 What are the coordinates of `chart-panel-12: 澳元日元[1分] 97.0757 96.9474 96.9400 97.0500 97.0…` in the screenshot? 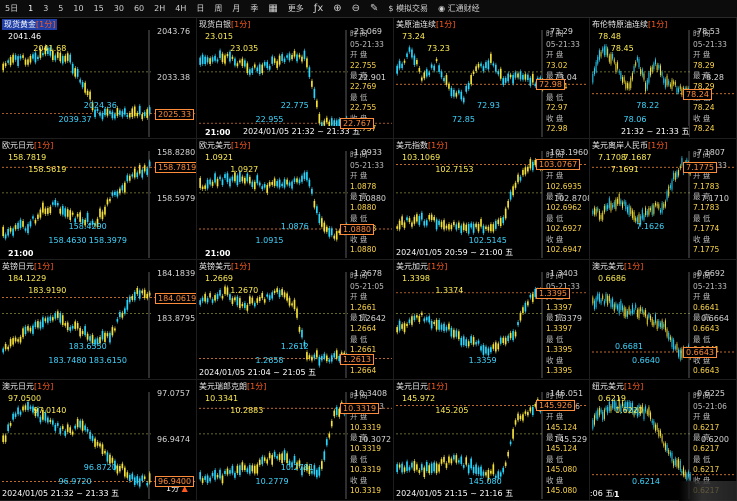 It's located at (98, 440).